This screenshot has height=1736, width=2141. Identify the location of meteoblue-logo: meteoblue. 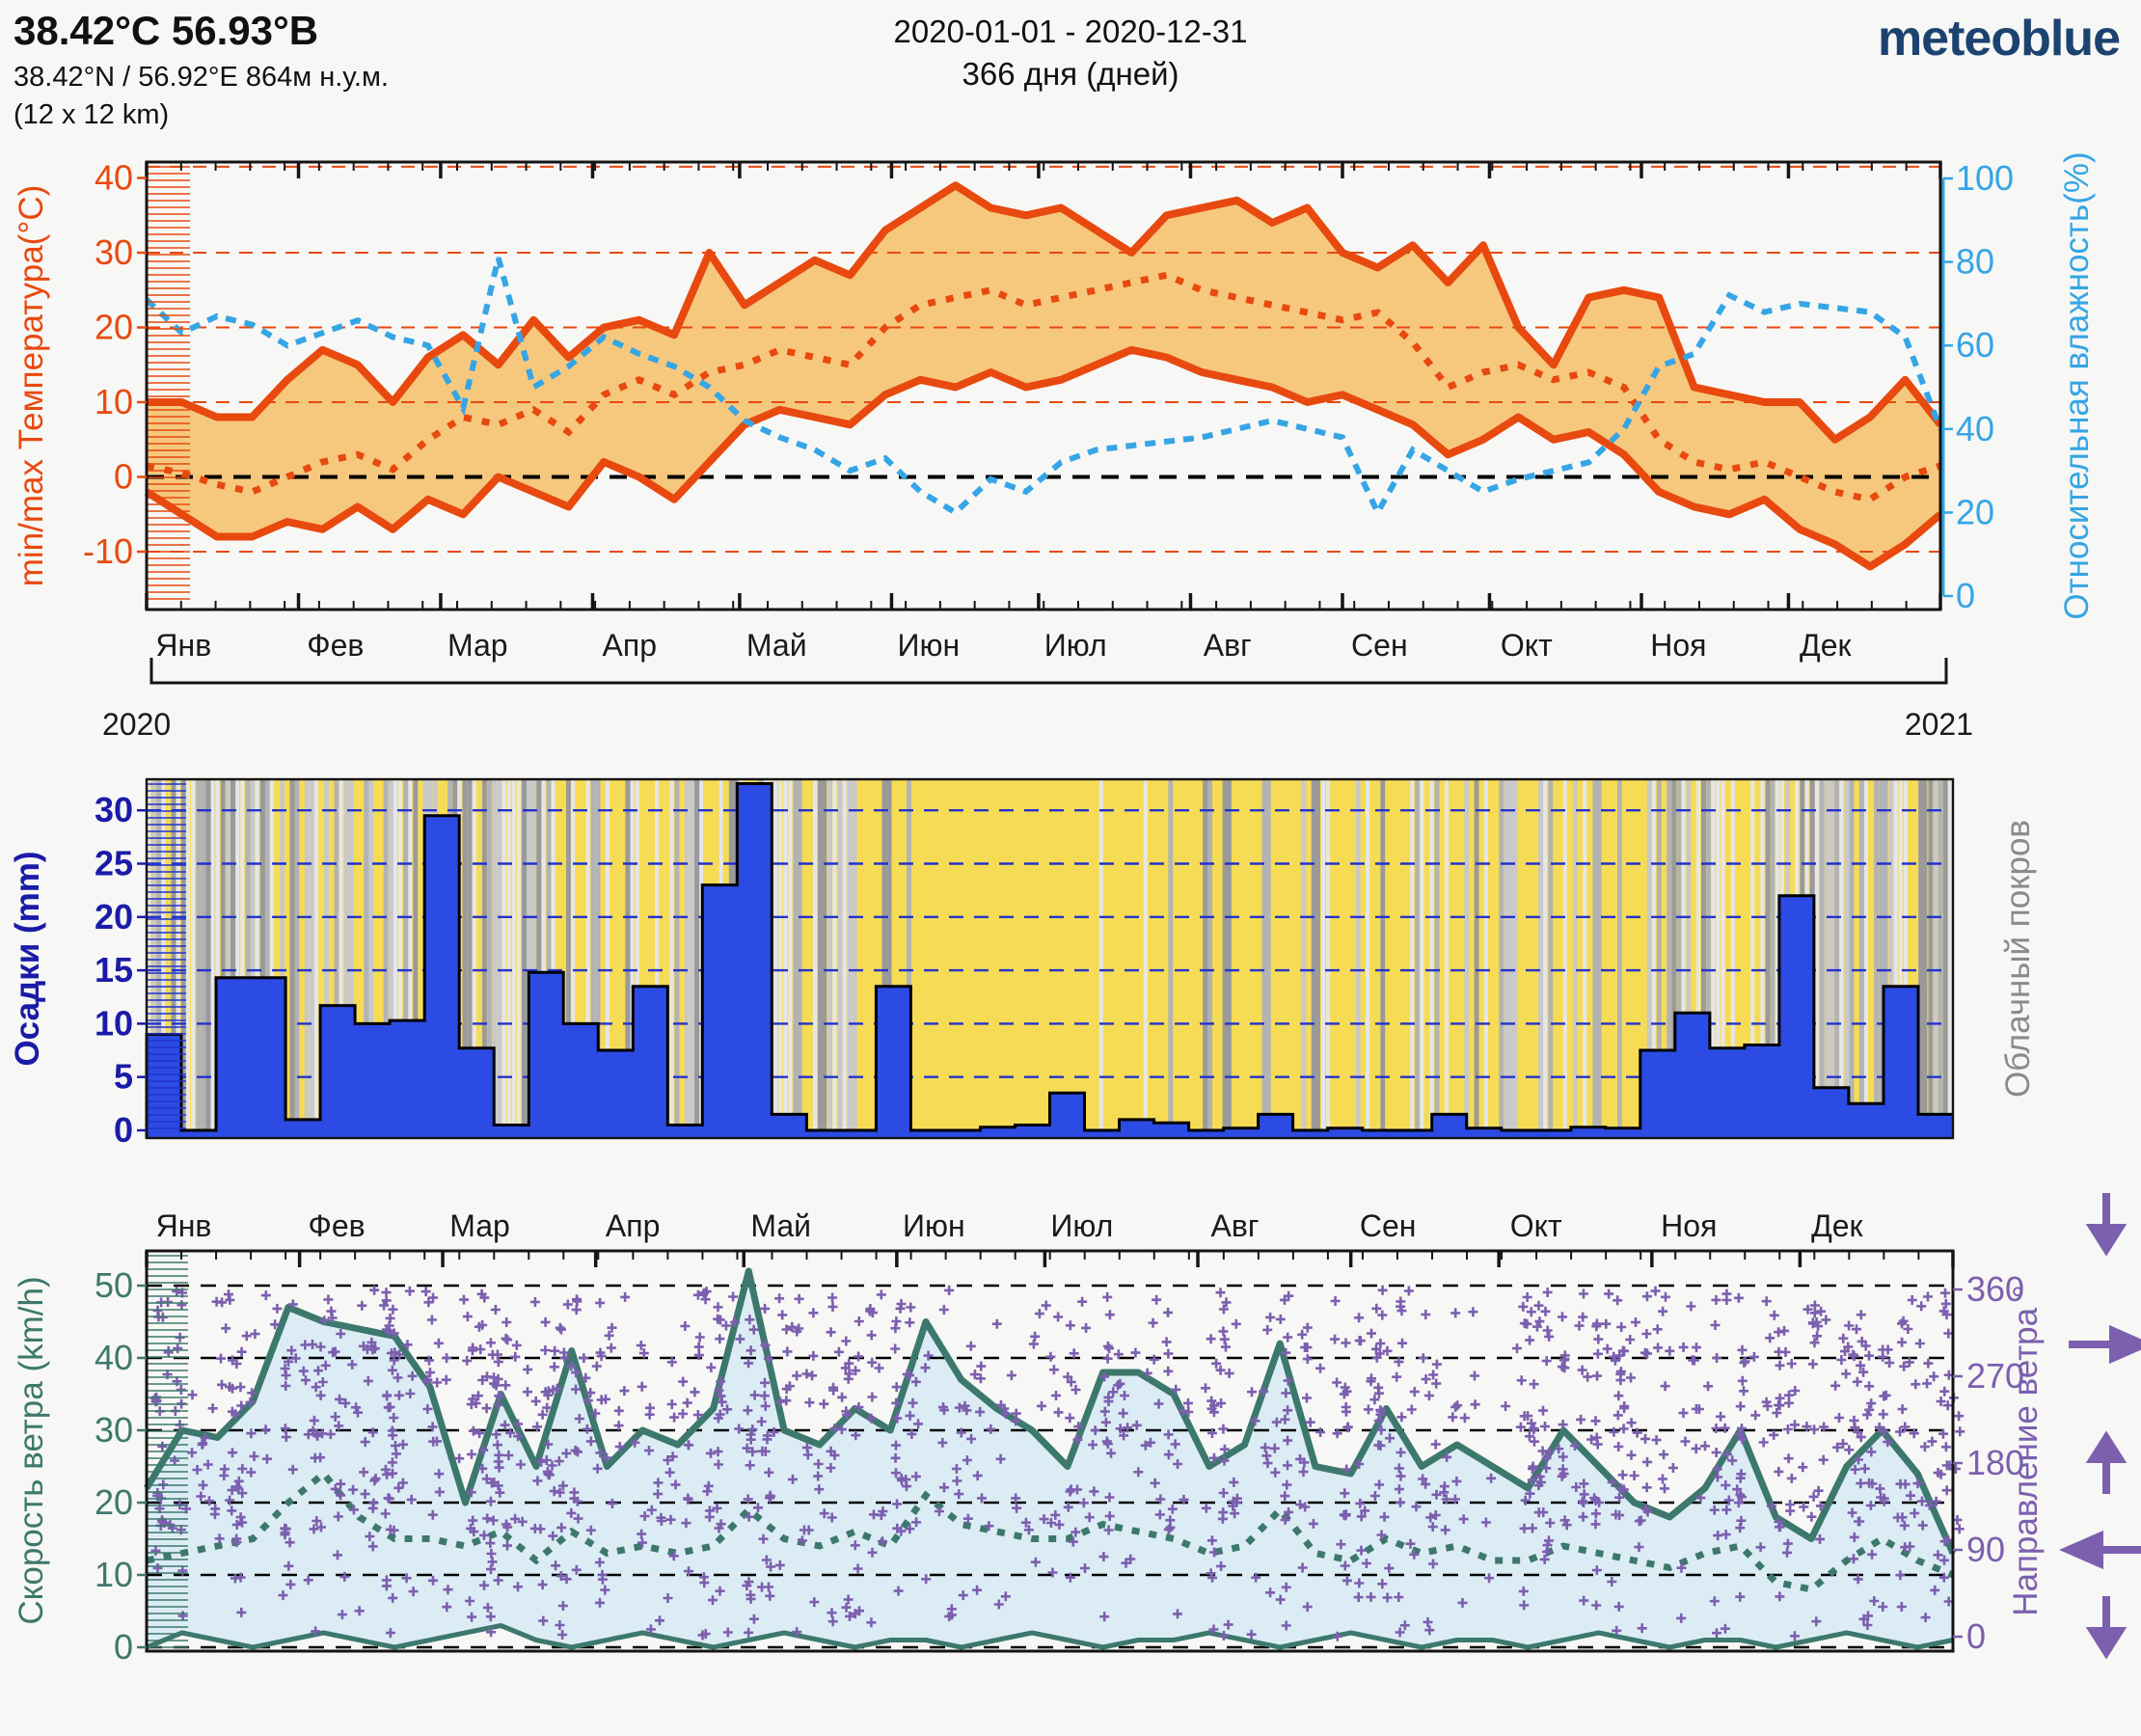
(1999, 39).